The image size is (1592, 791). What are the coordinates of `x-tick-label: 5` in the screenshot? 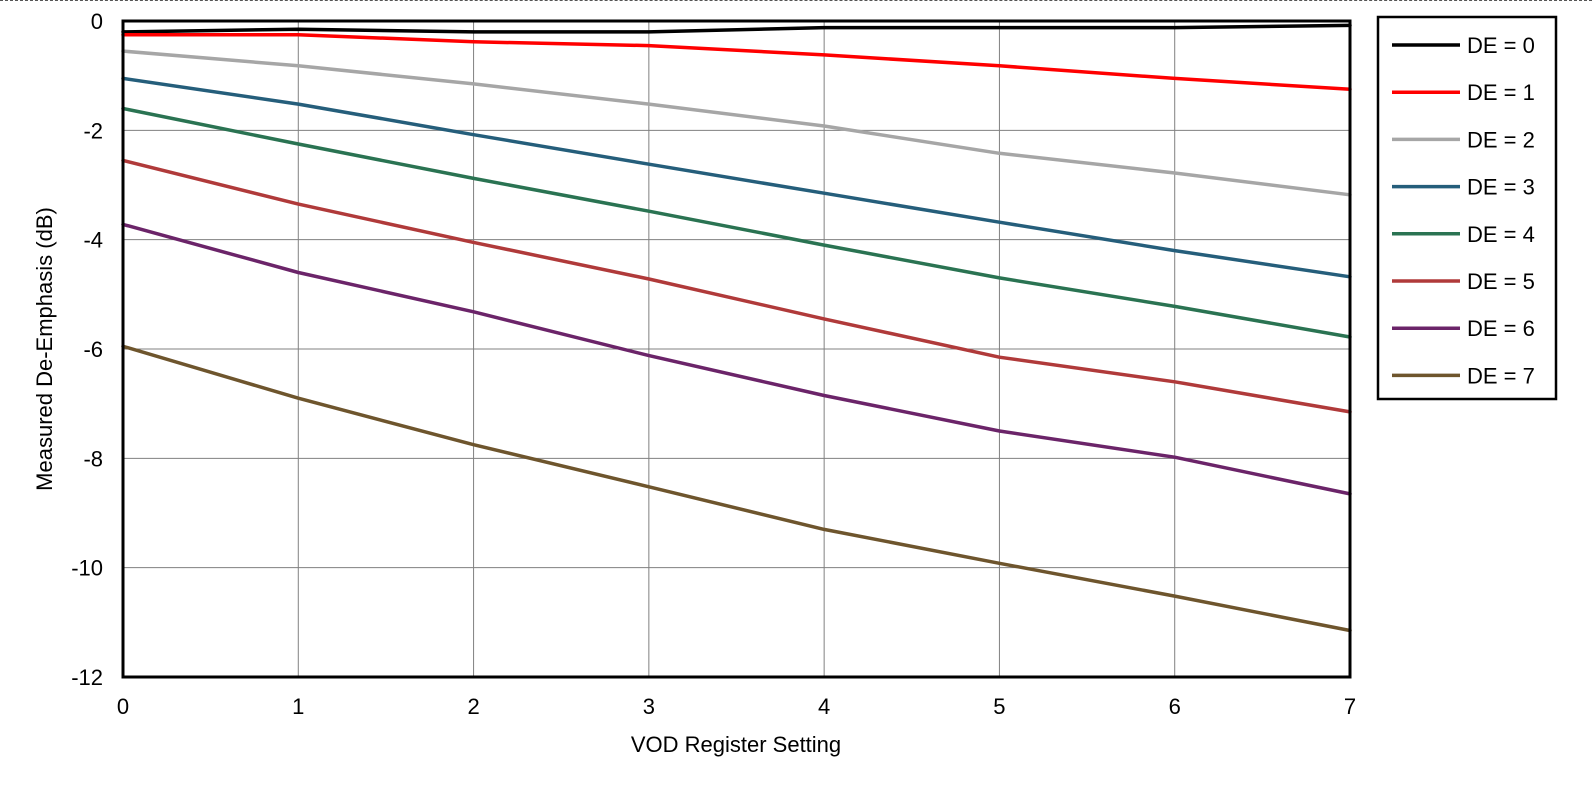 It's located at (999, 706).